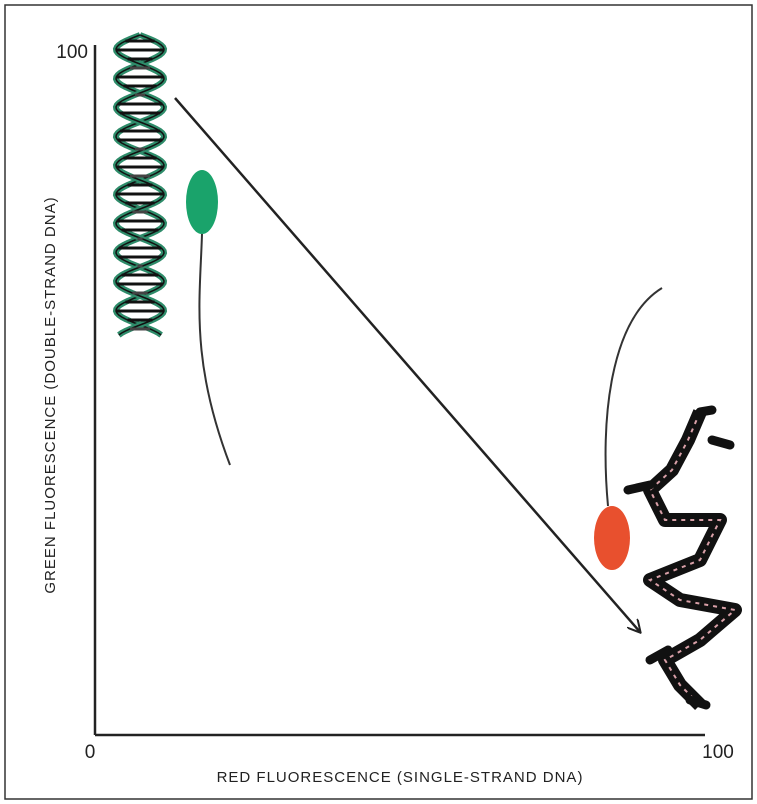 This screenshot has width=757, height=804. I want to click on strand-core, so click(692, 558).